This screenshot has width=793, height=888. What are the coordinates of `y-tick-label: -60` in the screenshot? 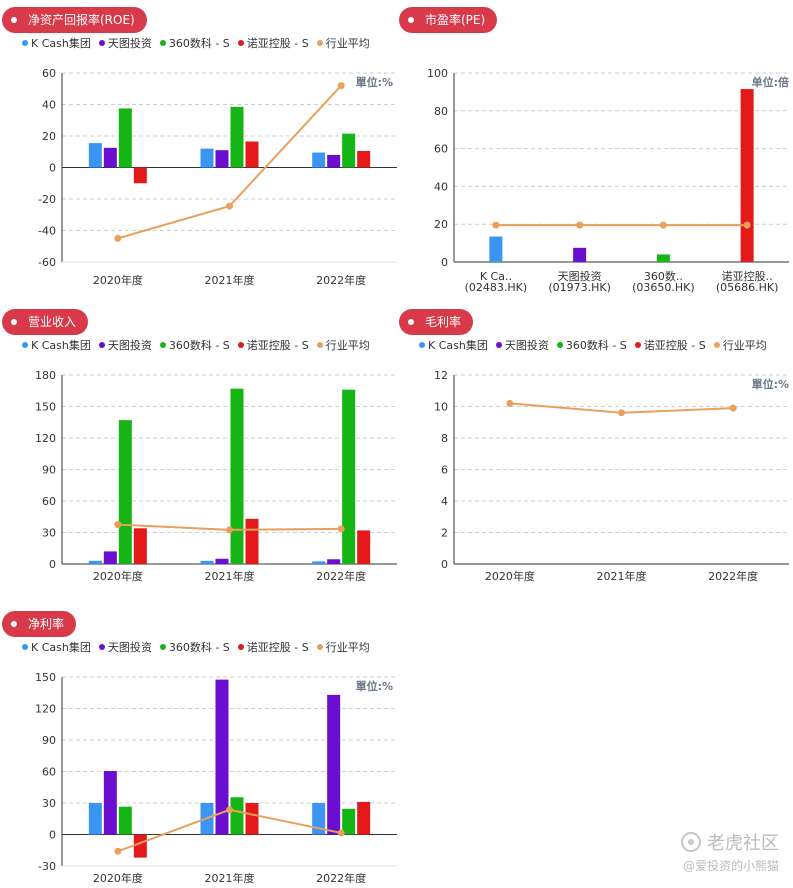 It's located at (47, 262).